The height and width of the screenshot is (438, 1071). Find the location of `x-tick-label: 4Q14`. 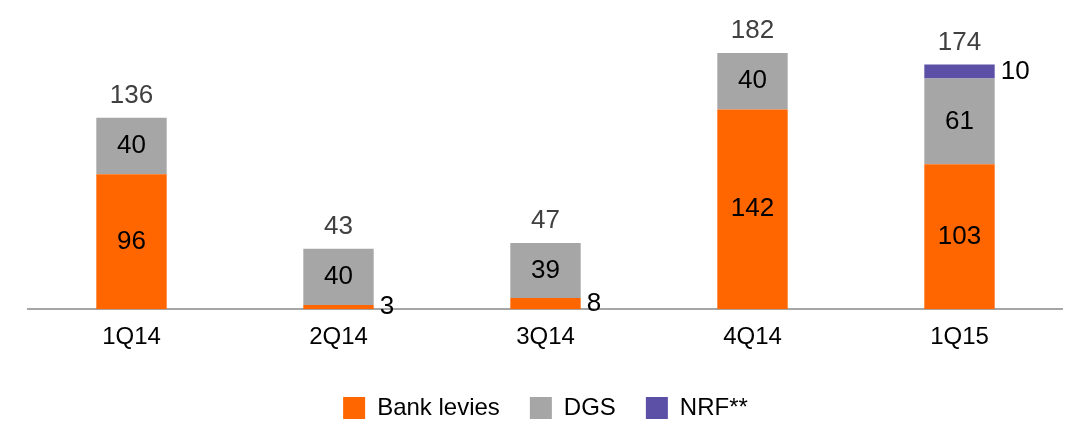

x-tick-label: 4Q14 is located at coordinates (752, 336).